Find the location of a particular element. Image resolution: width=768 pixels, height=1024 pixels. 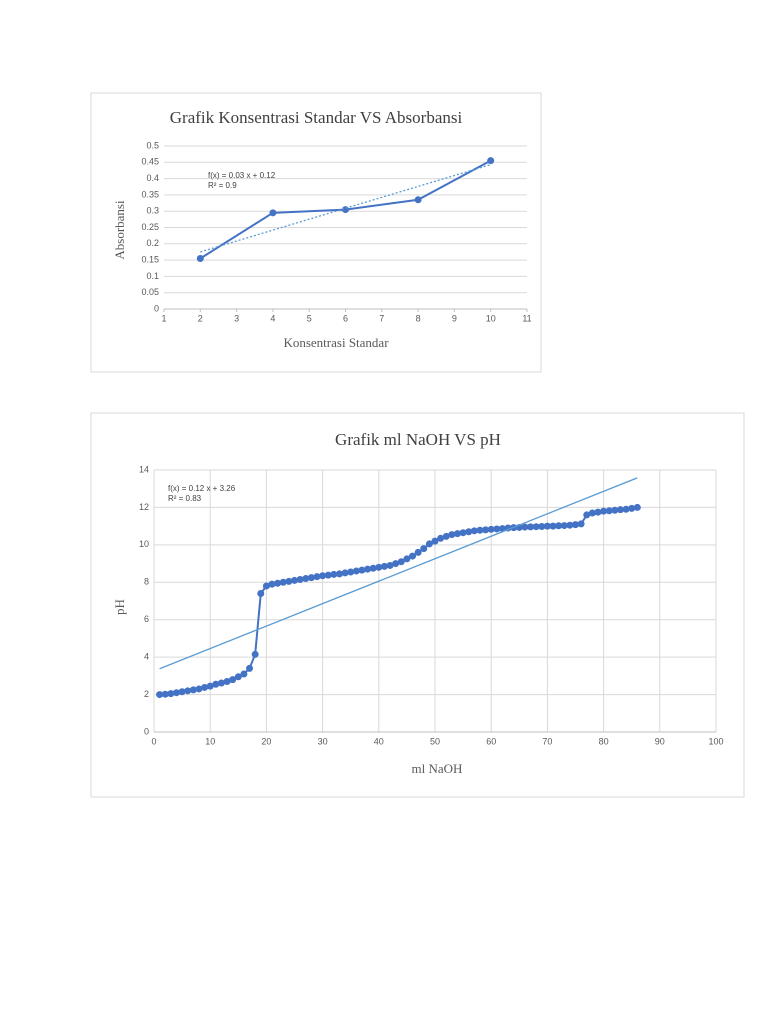

y-tick-label: 6 is located at coordinates (146, 619).